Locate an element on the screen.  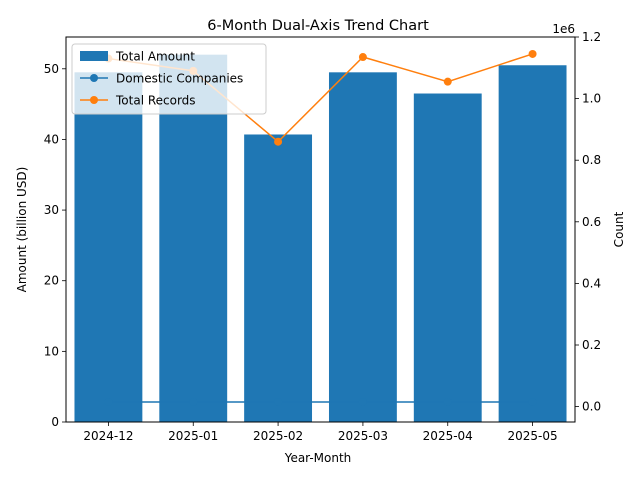
x-tick-label: 2025-01 is located at coordinates (193, 436).